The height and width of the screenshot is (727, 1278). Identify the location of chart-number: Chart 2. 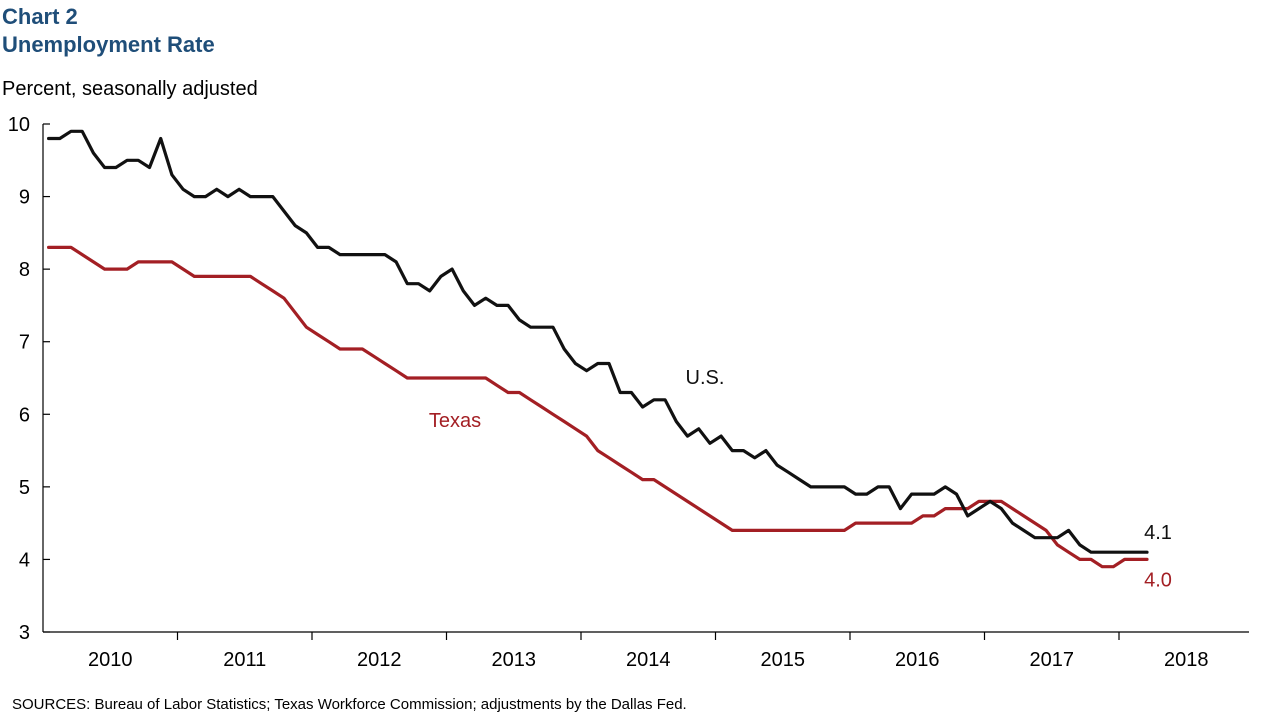
(40, 16).